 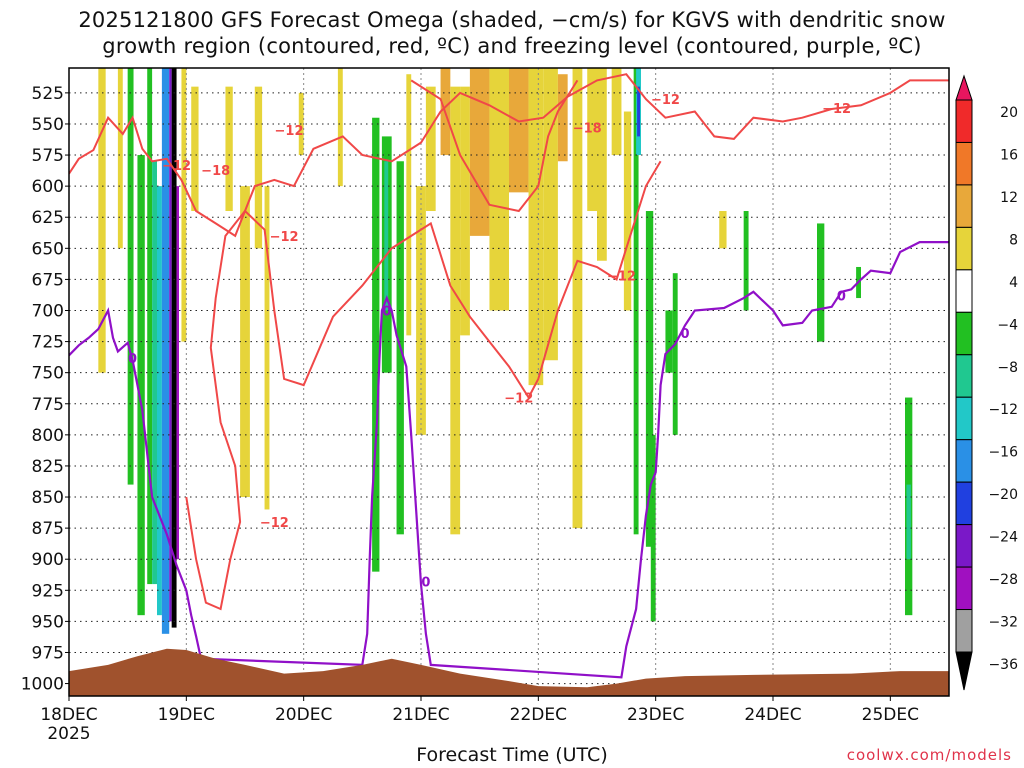 I want to click on colorbar-label-7: −12, so click(x=1003, y=410).